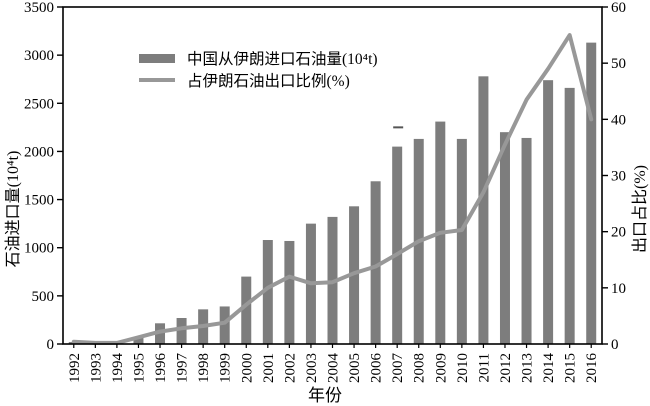 Image resolution: width=650 pixels, height=406 pixels. Describe the element at coordinates (157, 58) in the screenshot. I see `bar-series-swatch-icon` at that location.